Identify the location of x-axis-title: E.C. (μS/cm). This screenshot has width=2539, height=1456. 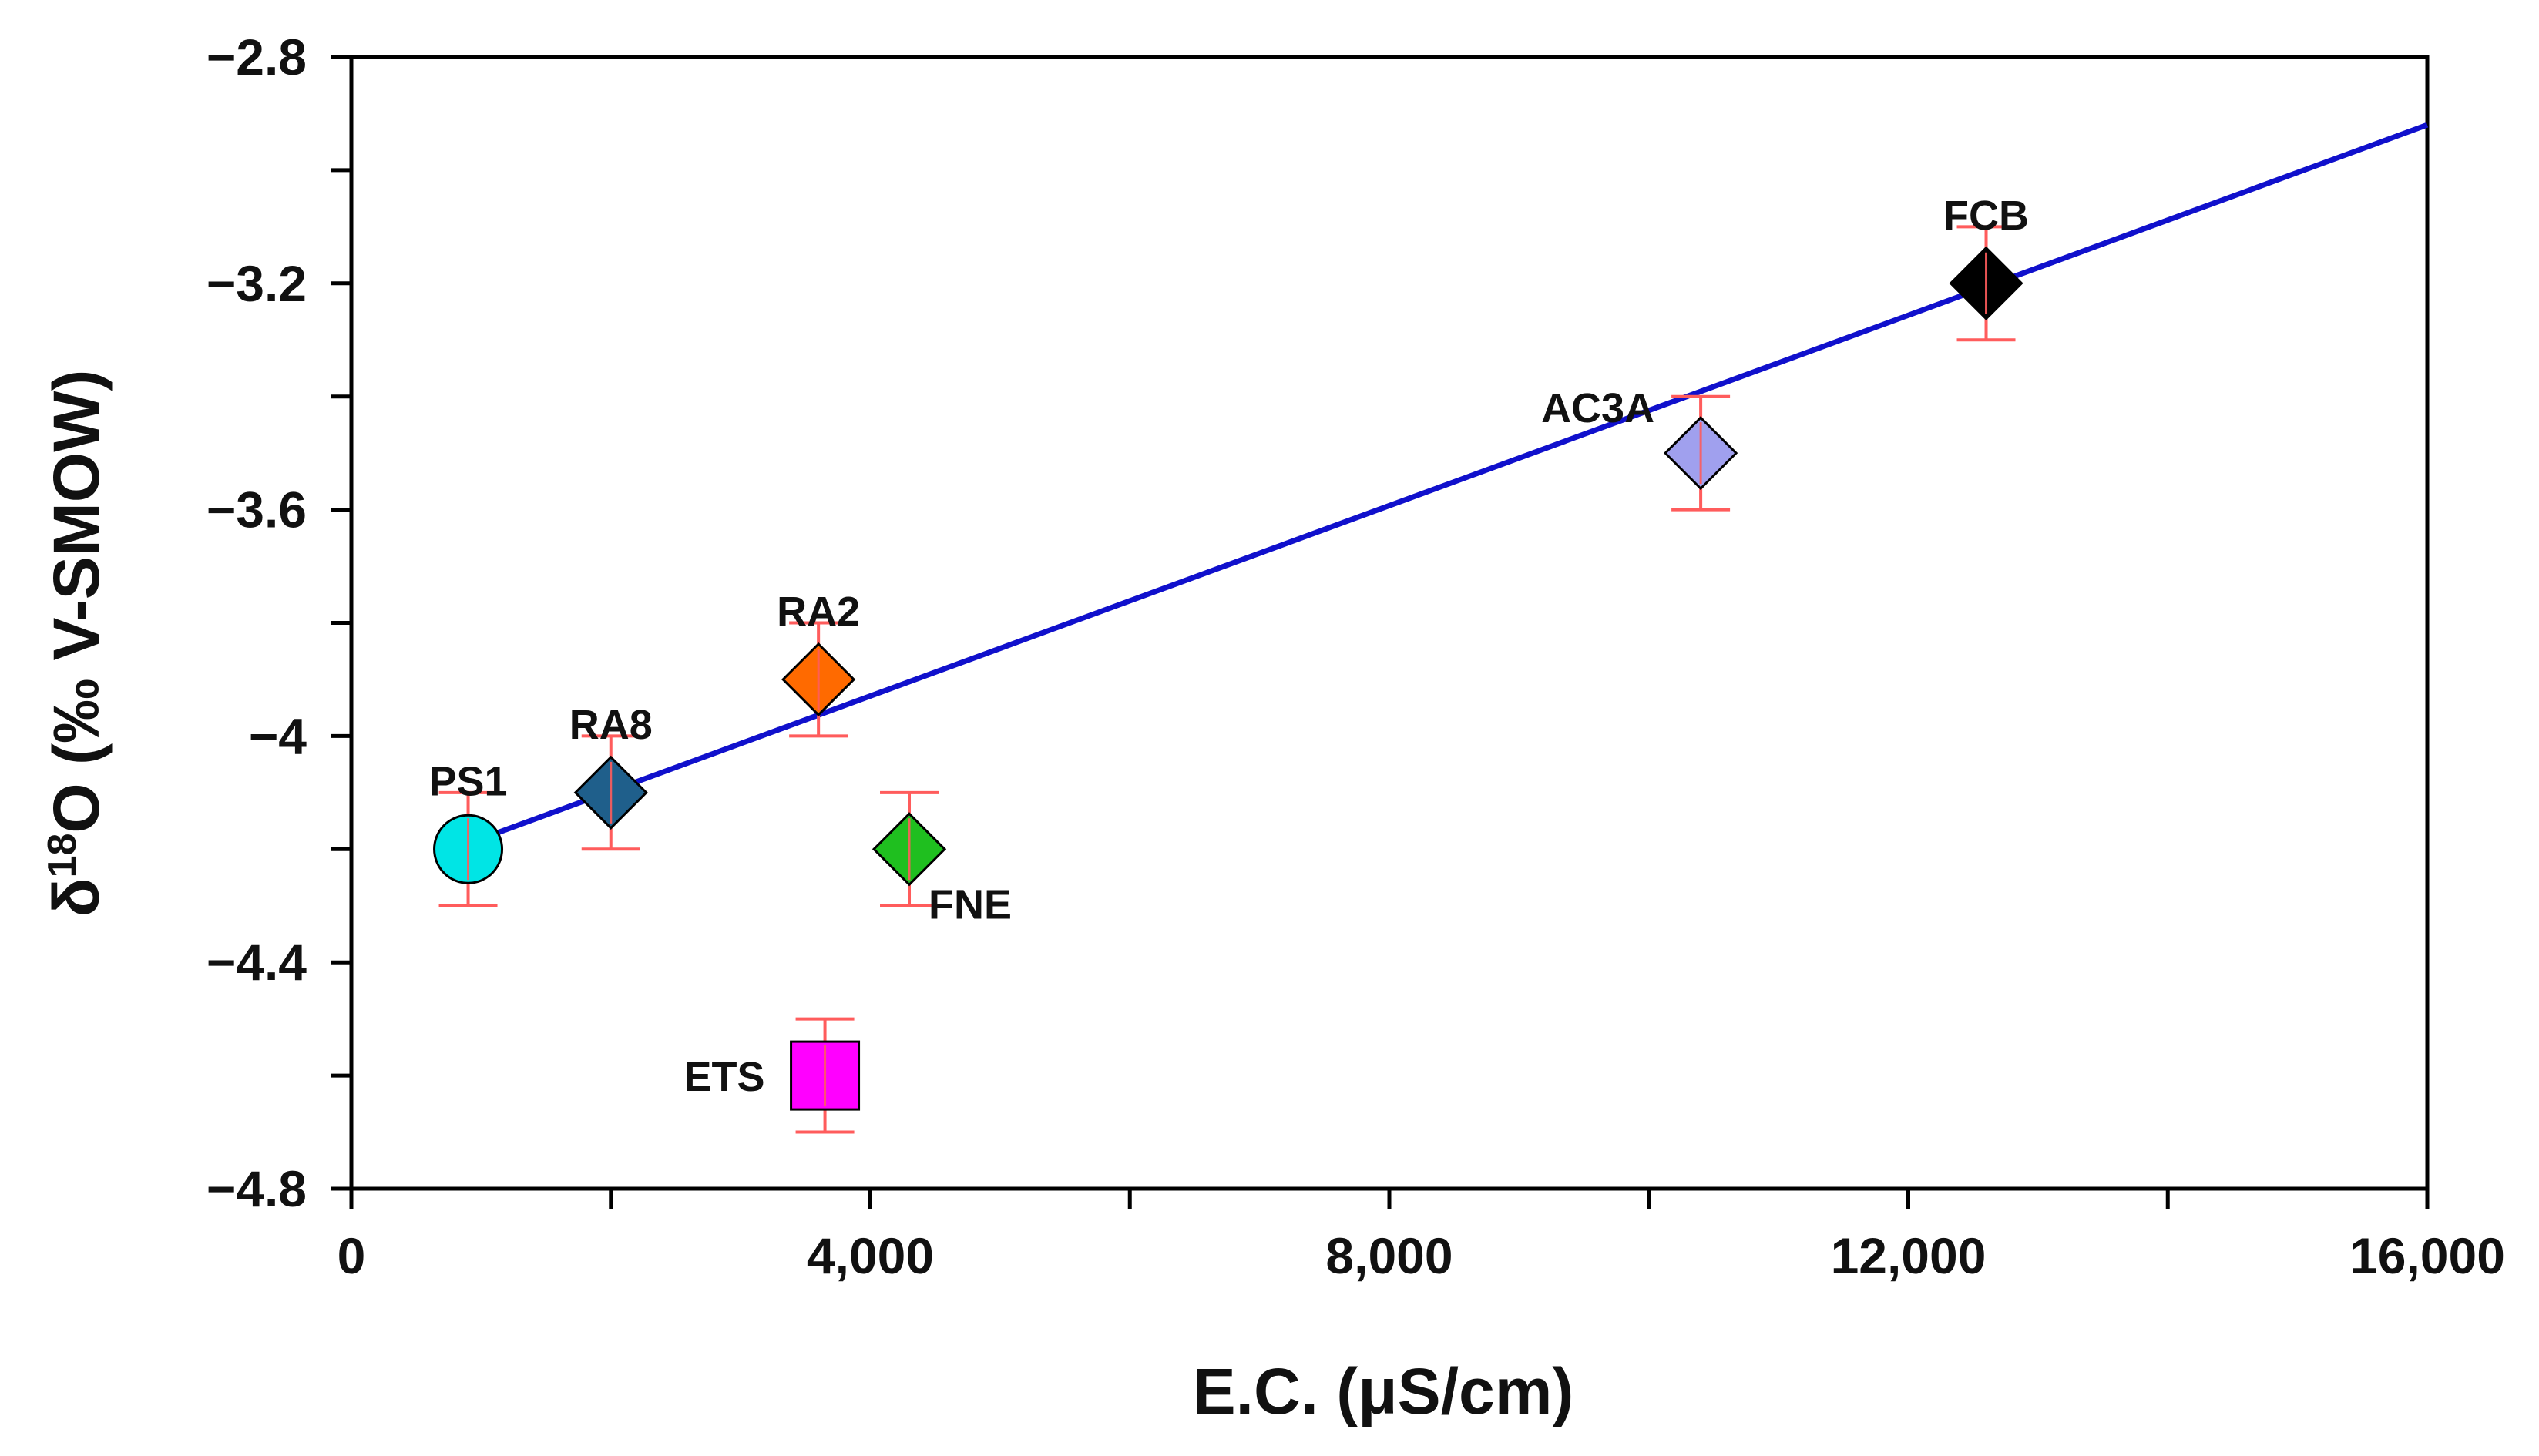
(1383, 1391).